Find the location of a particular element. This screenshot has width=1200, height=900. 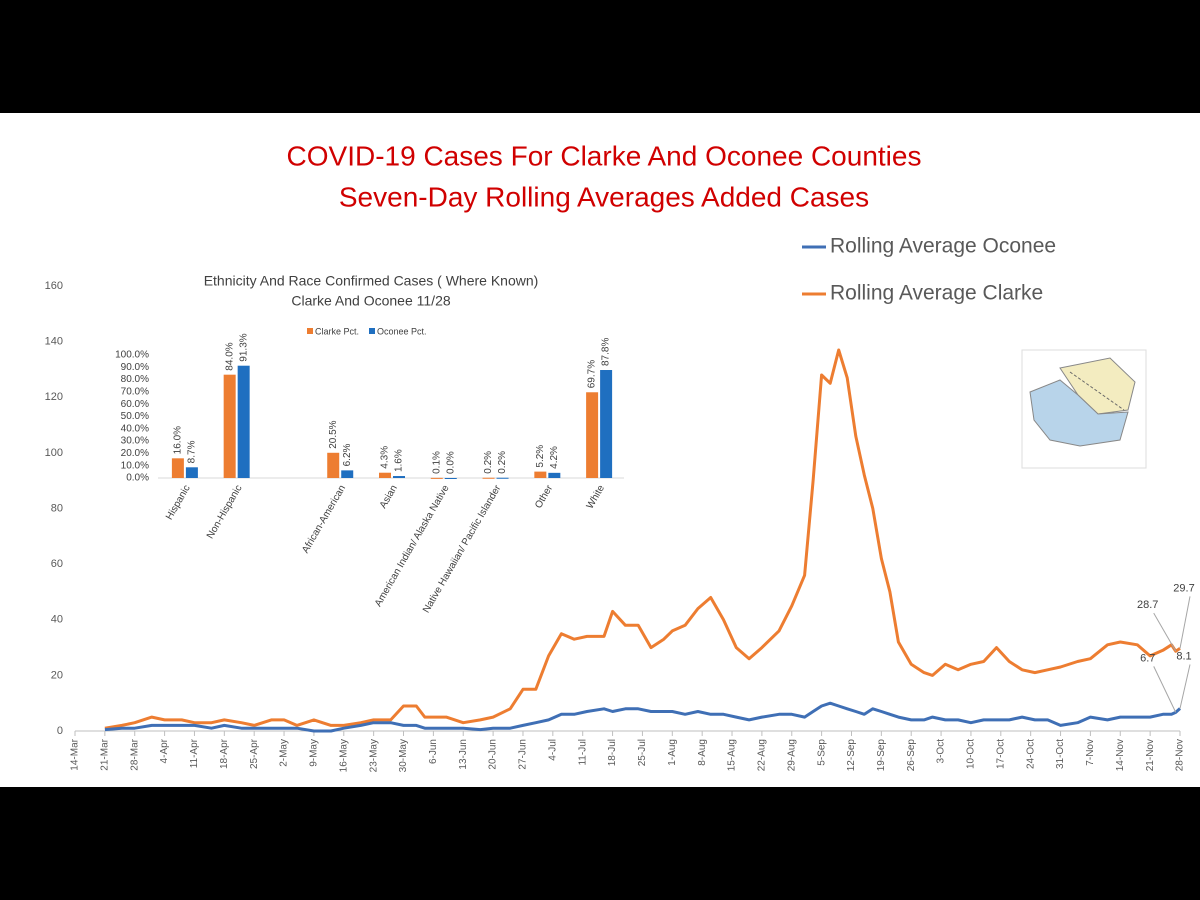

legend-swatch is located at coordinates (372, 331).